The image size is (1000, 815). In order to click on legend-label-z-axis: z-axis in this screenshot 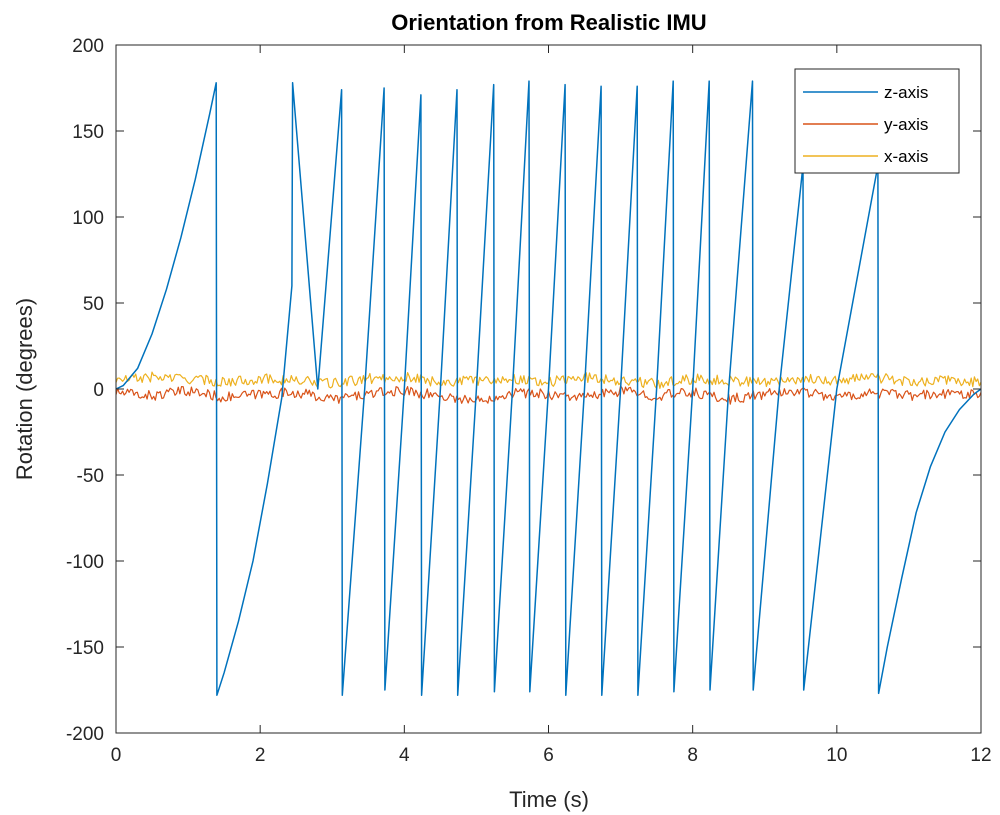, I will do `click(906, 92)`.